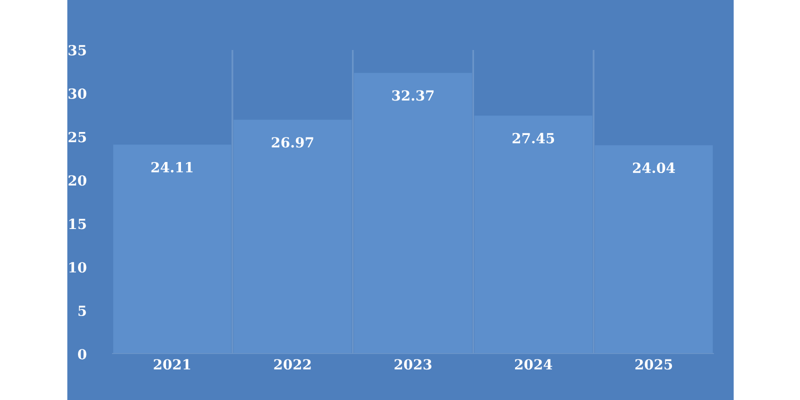  I want to click on x-tick-label: 2023, so click(413, 364).